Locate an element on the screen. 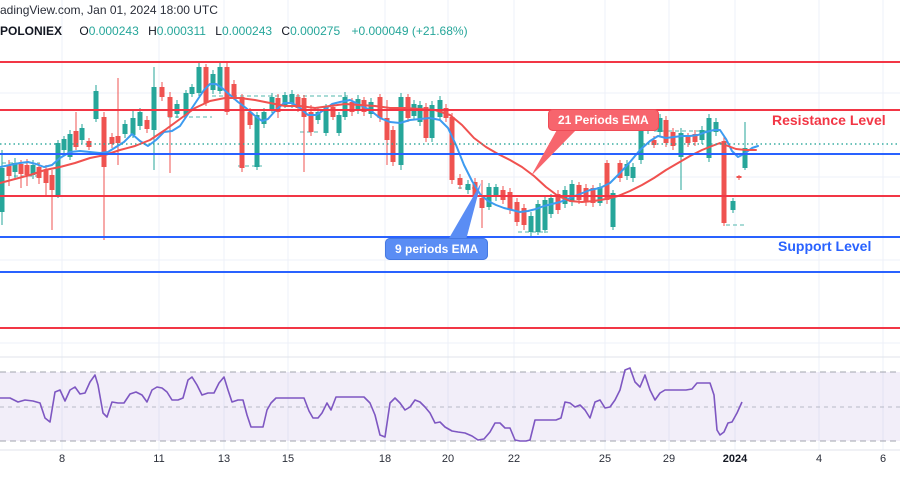  oscillator-line is located at coordinates (371, 404).